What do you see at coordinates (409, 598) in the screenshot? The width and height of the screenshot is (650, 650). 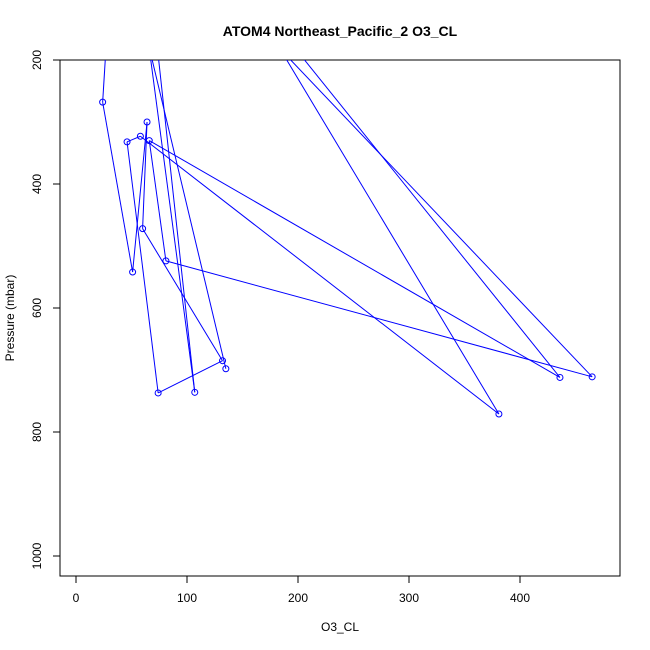 I see `x-tick-label: 300` at bounding box center [409, 598].